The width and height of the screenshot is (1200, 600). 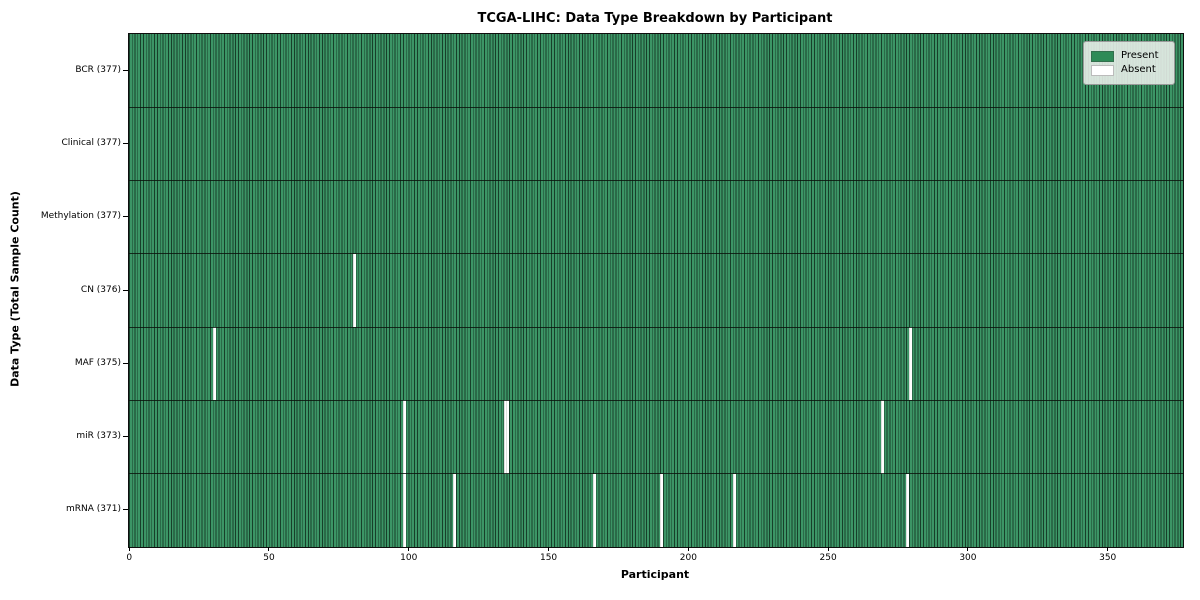 What do you see at coordinates (1138, 69) in the screenshot?
I see `legend-label: Absent` at bounding box center [1138, 69].